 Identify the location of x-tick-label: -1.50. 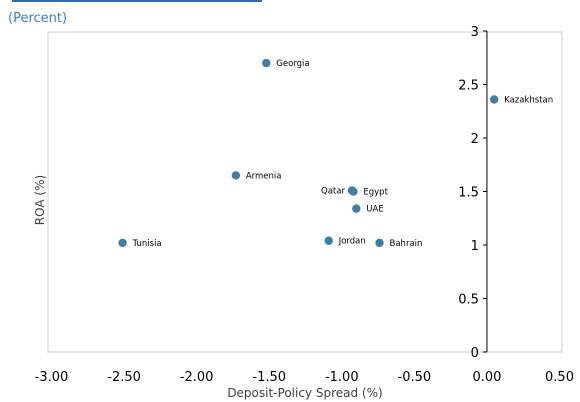
(269, 377).